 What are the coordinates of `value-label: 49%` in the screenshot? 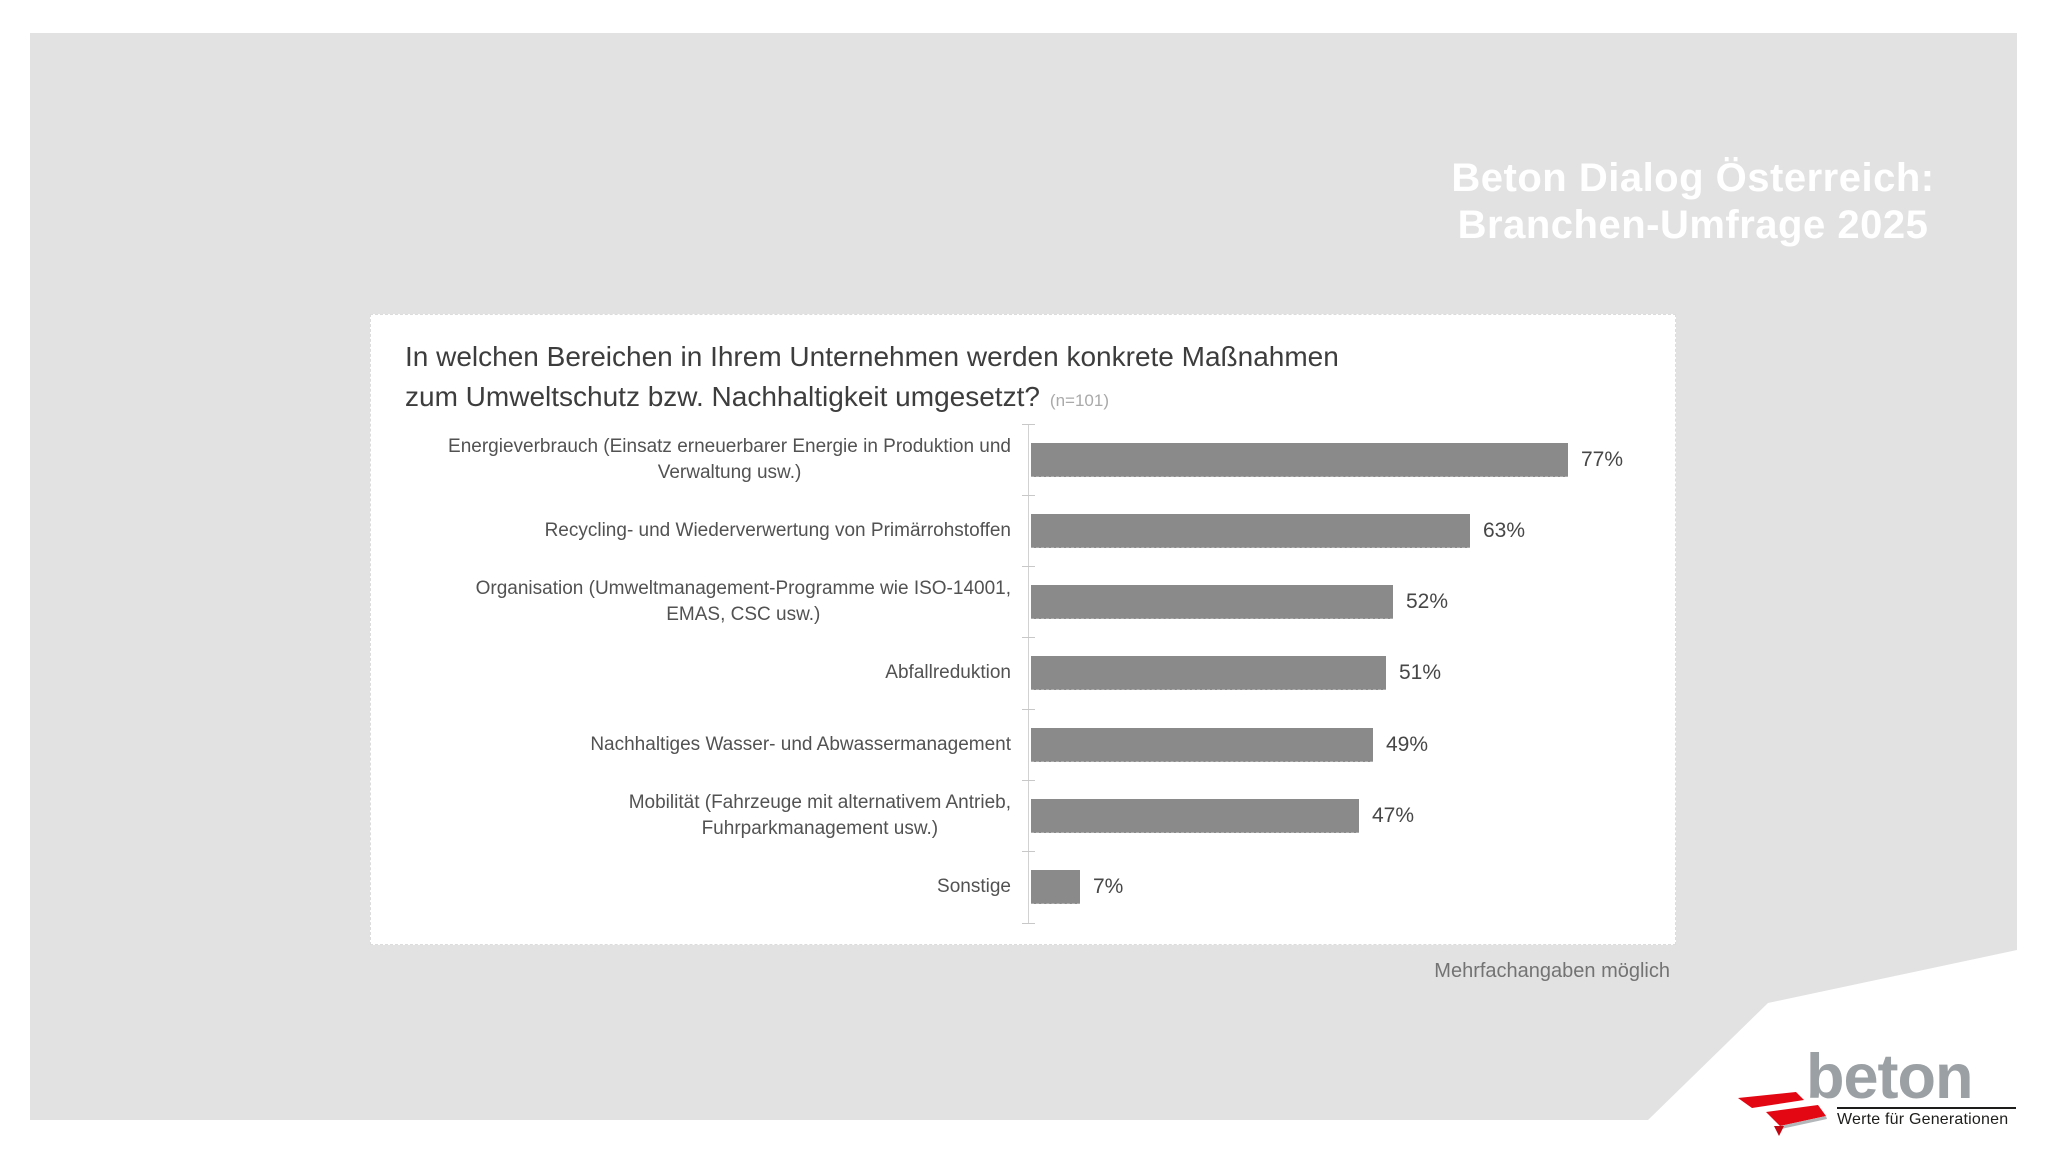 It's located at (1407, 744).